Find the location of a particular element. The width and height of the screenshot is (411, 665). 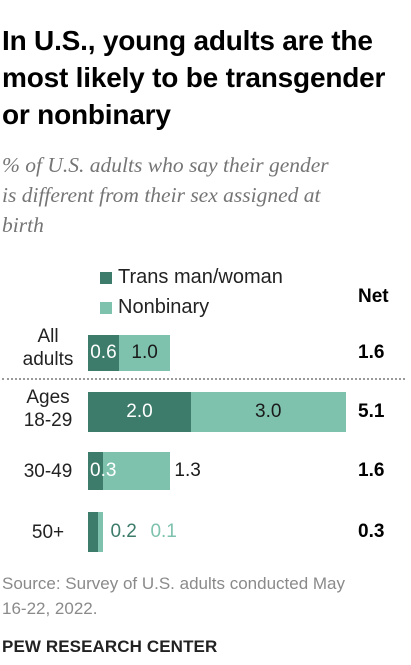

data-label-trans: 0.6 is located at coordinates (103, 352).